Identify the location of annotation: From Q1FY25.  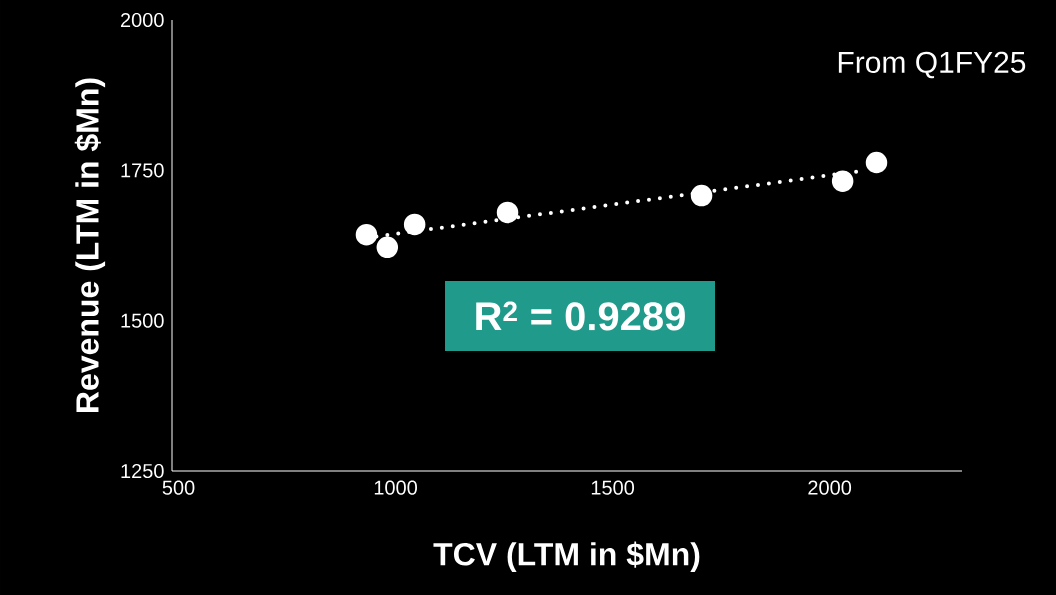
(932, 65).